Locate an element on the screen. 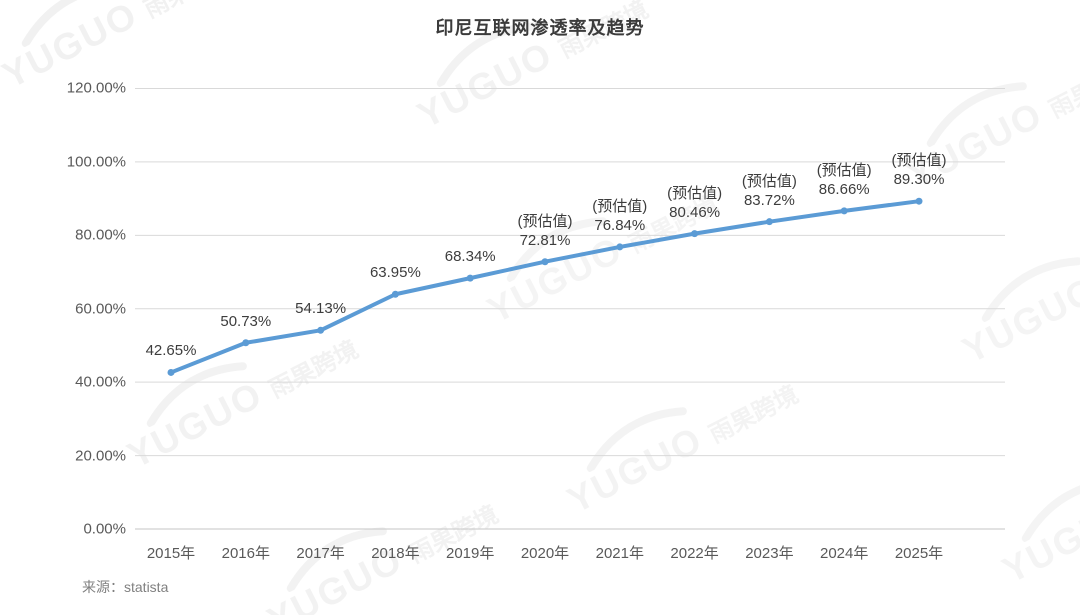 This screenshot has height=615, width=1080. data-label-value: 42.65% is located at coordinates (171, 351).